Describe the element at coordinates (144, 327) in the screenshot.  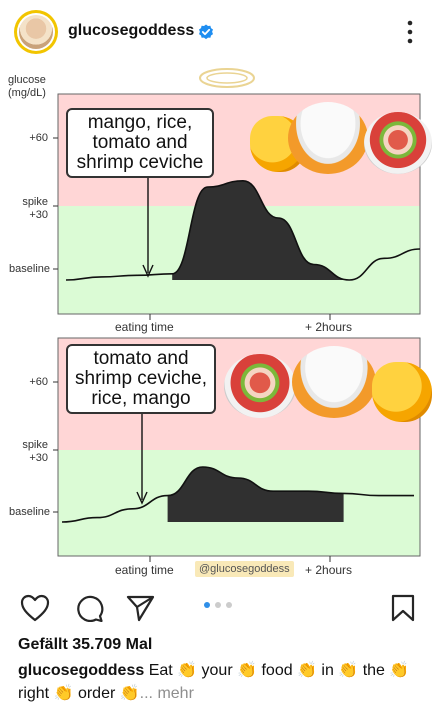
I see `x-tick-eating-1: eating time` at that location.